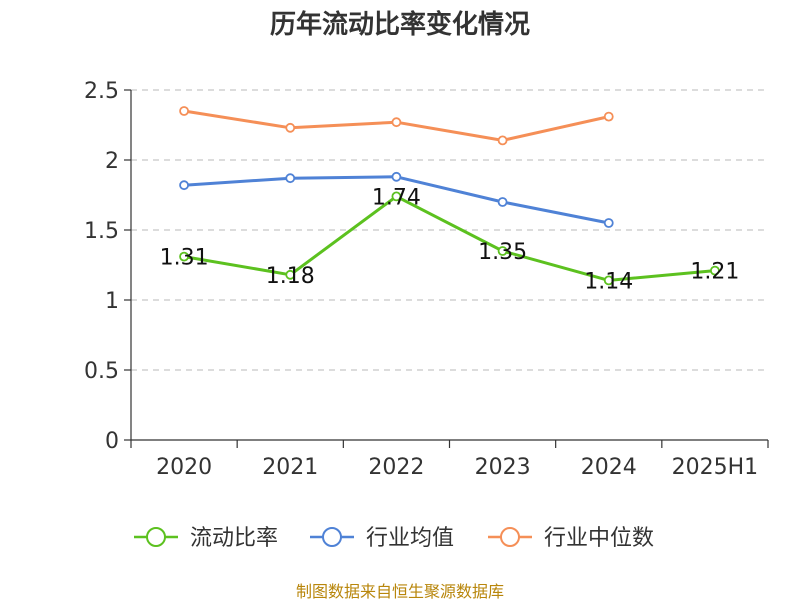 This screenshot has height=602, width=800. I want to click on x-tick-label: 2021, so click(290, 467).